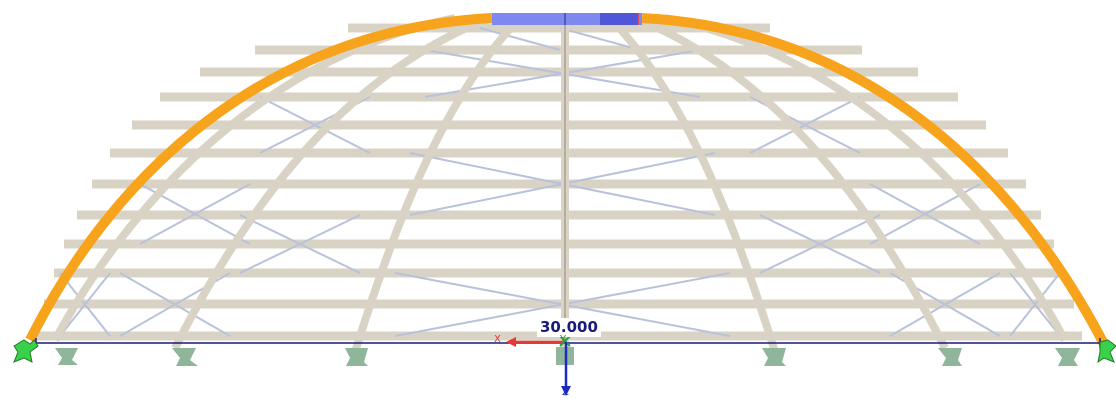 The width and height of the screenshot is (1116, 403). What do you see at coordinates (569, 327) in the screenshot?
I see `dimension-label: 30.000` at bounding box center [569, 327].